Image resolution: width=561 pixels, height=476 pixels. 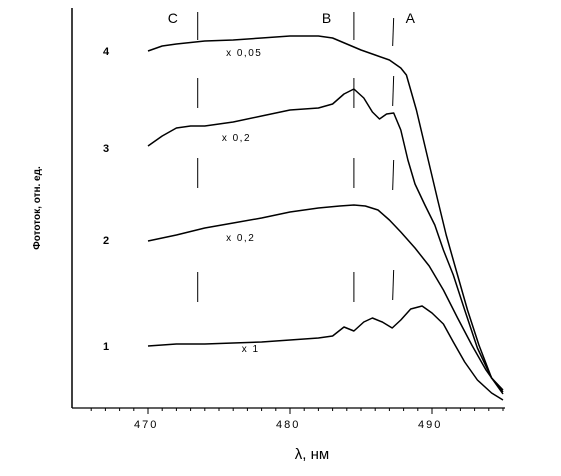 What do you see at coordinates (146, 425) in the screenshot?
I see `x-tick-label: 470` at bounding box center [146, 425].